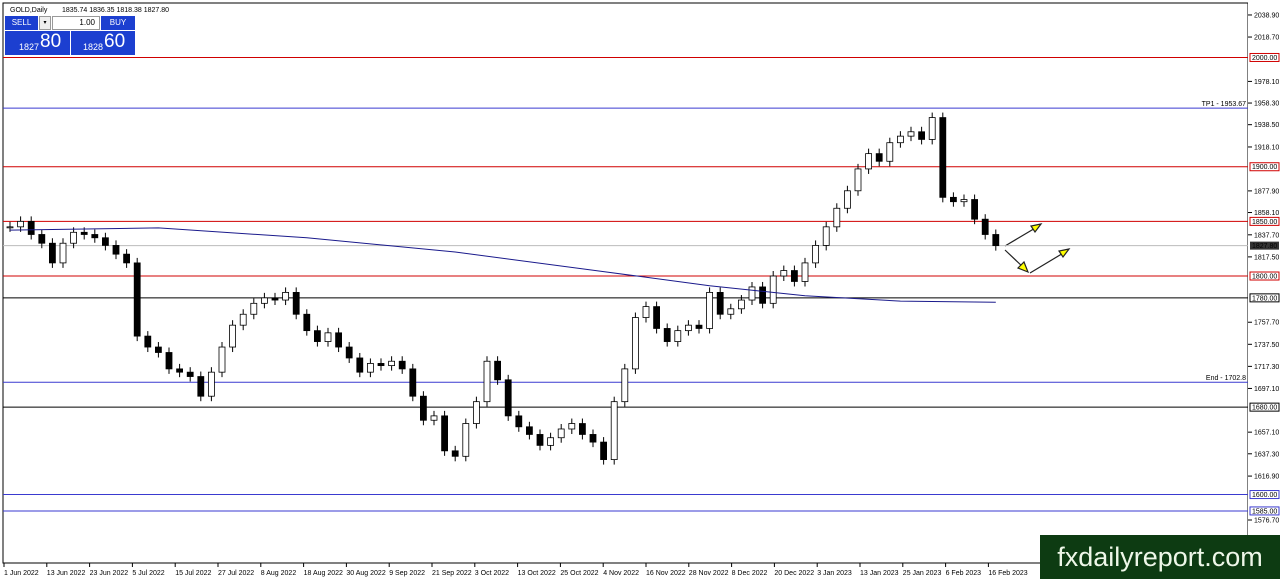 The image size is (1286, 585). I want to click on x-tick-label: 21 Sep 2022, so click(452, 573).